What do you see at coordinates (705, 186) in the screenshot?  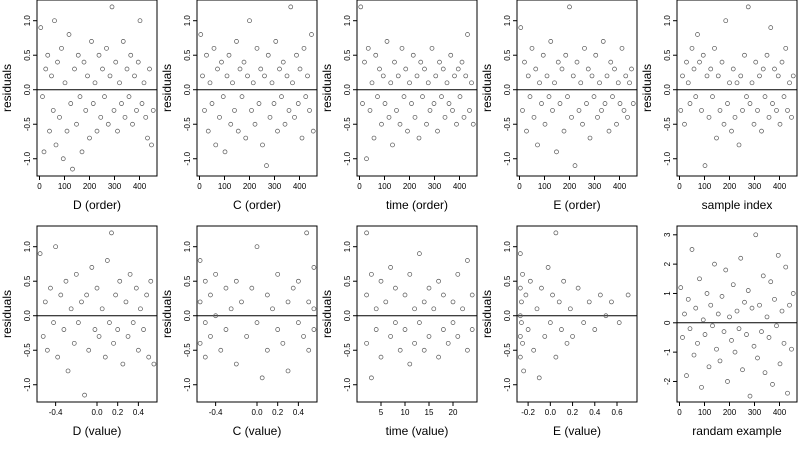 I see `x-tick-label: 100` at bounding box center [705, 186].